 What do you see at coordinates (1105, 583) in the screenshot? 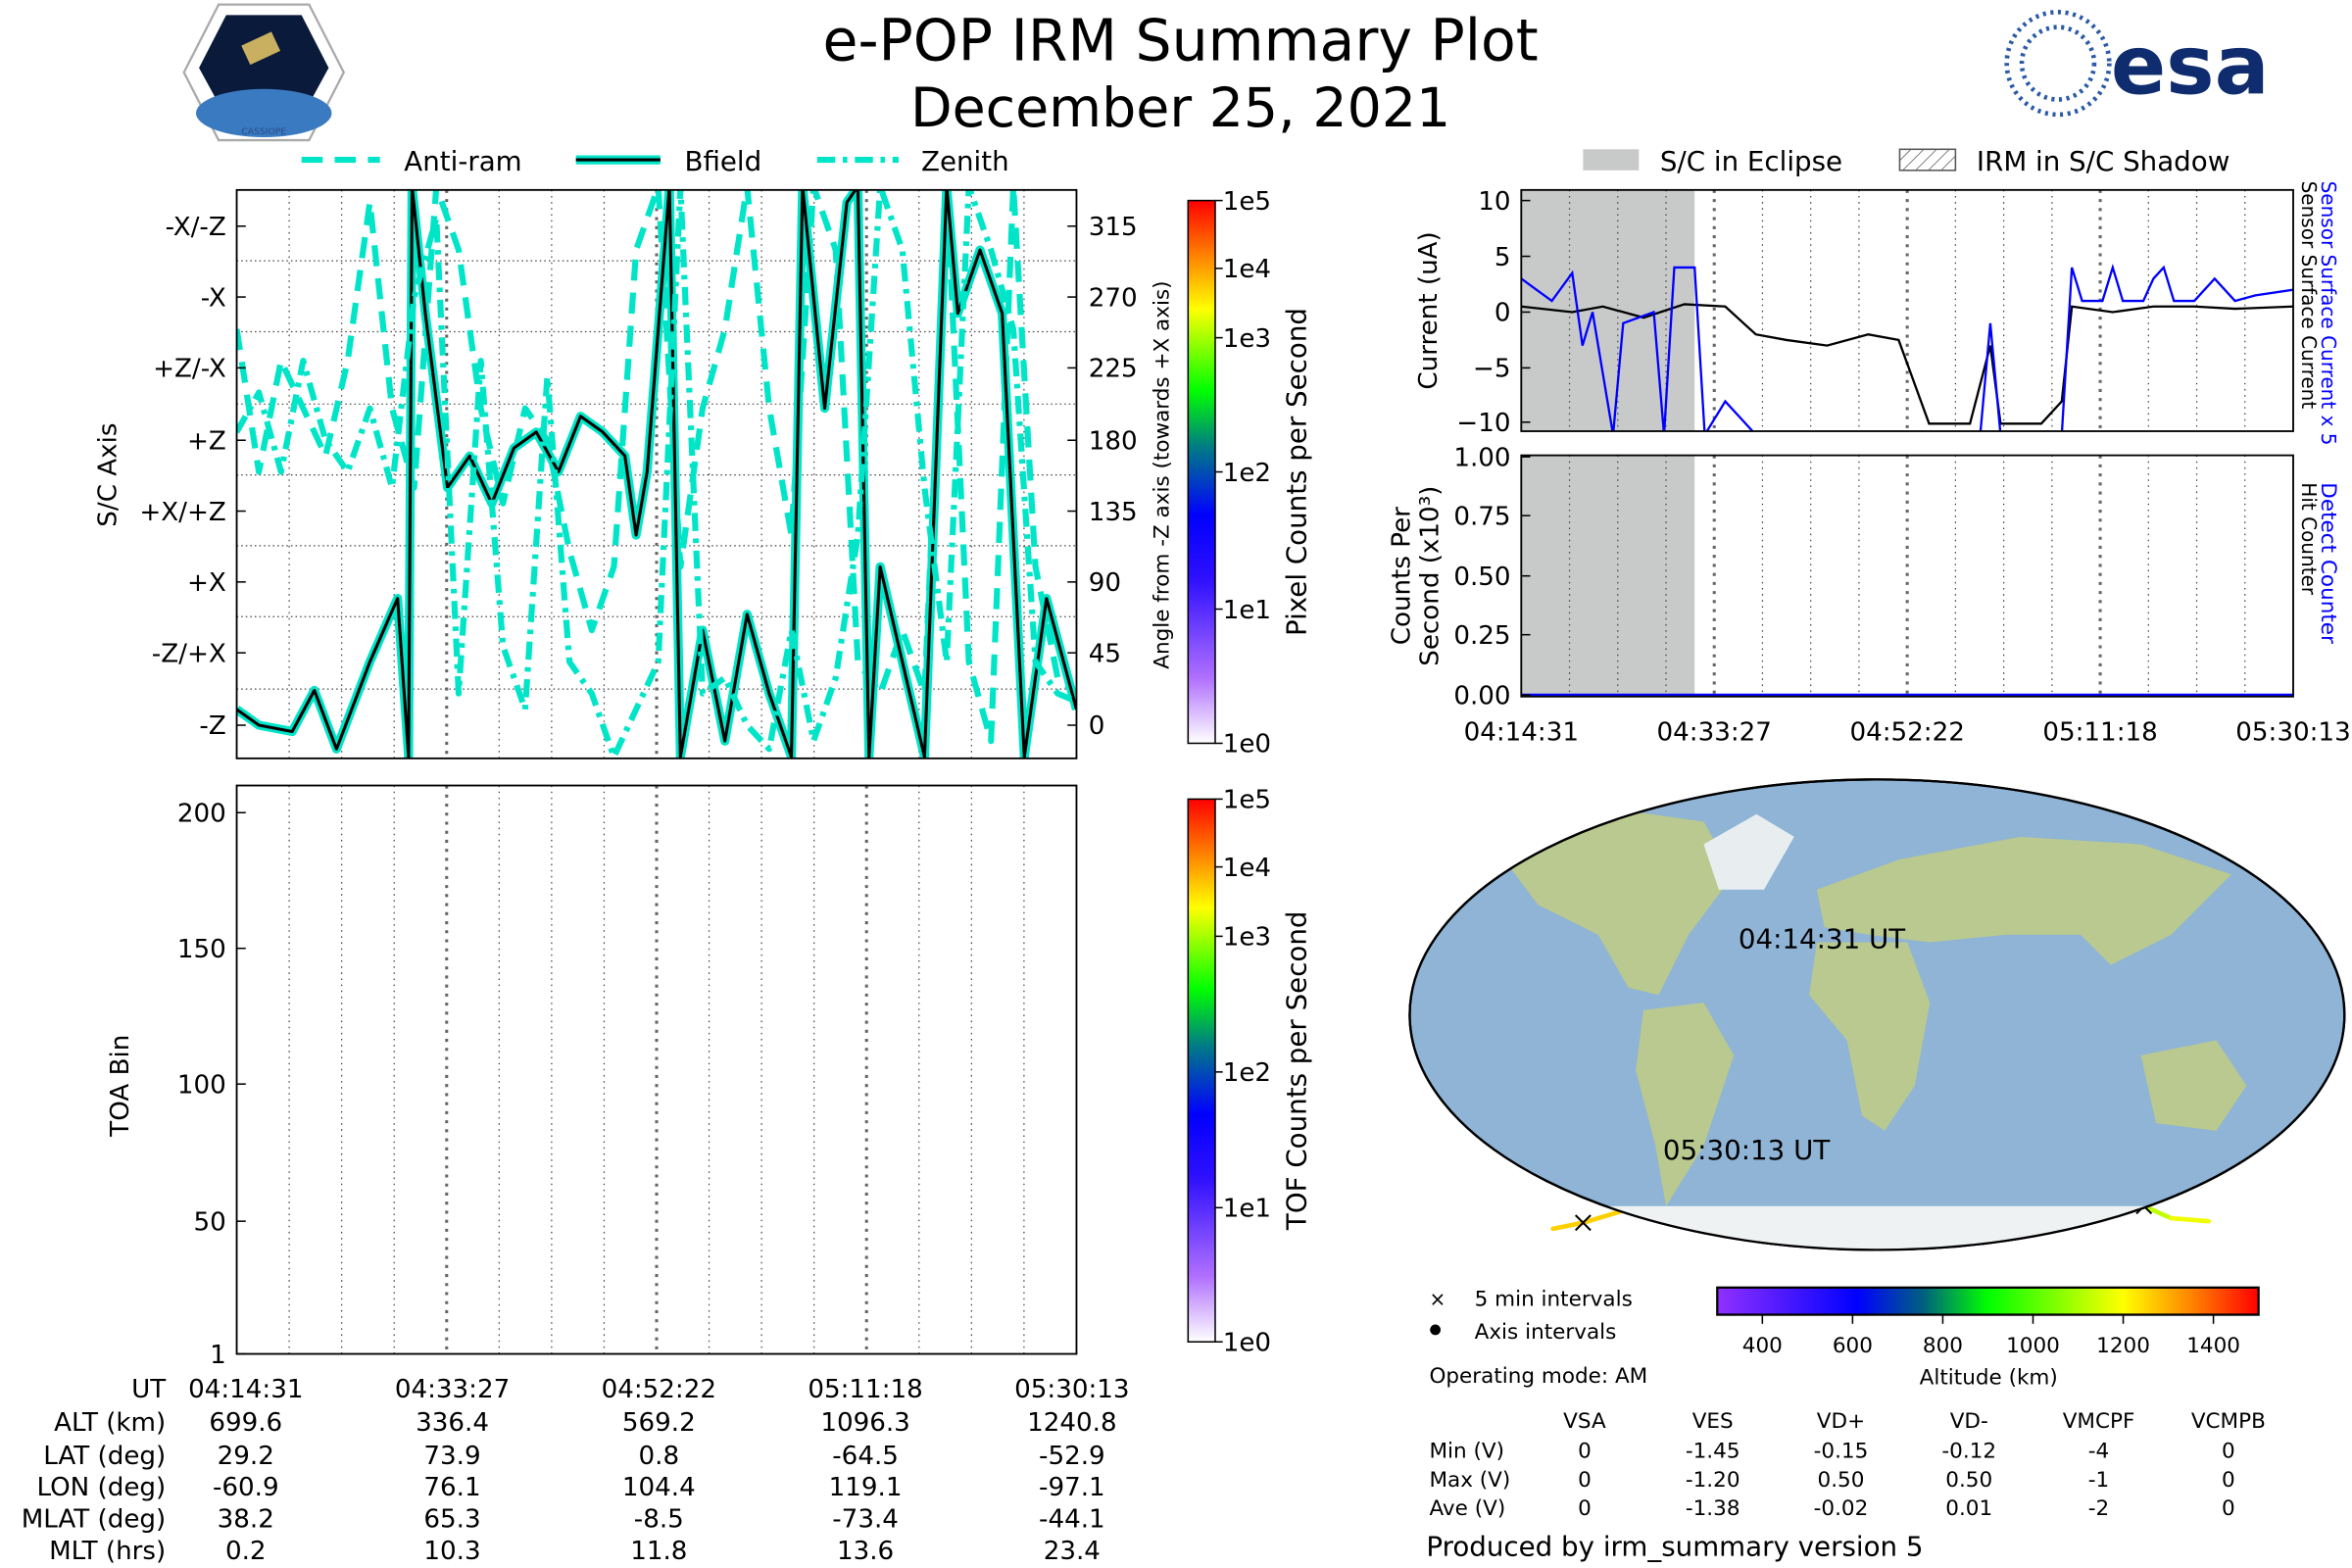
I see `attitude-angle-tick: 90` at bounding box center [1105, 583].